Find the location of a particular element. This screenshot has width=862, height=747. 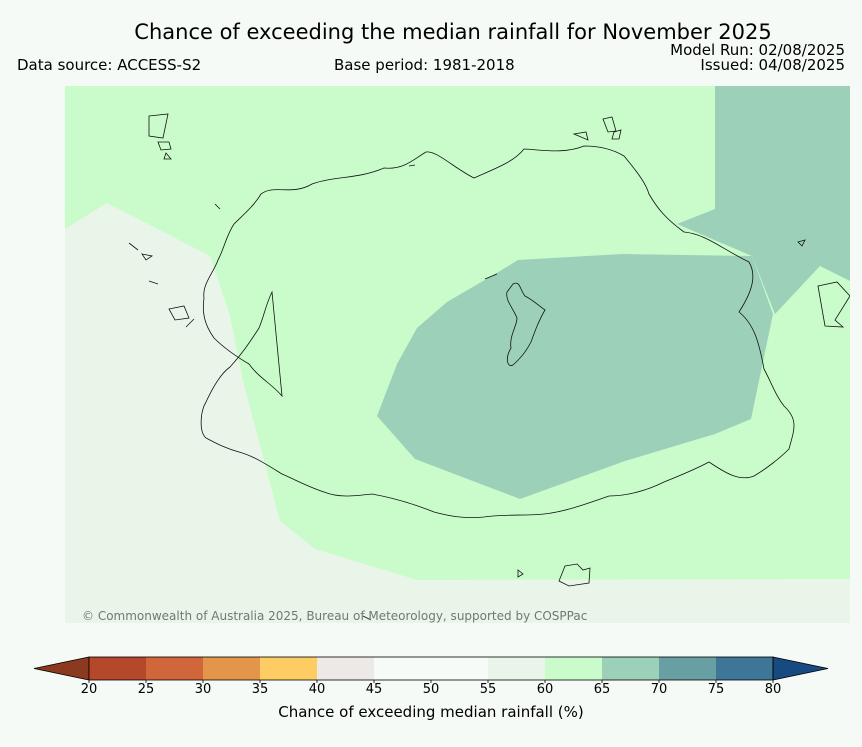

data-source-label: Data source: ACCESS-S2 is located at coordinates (109, 65).